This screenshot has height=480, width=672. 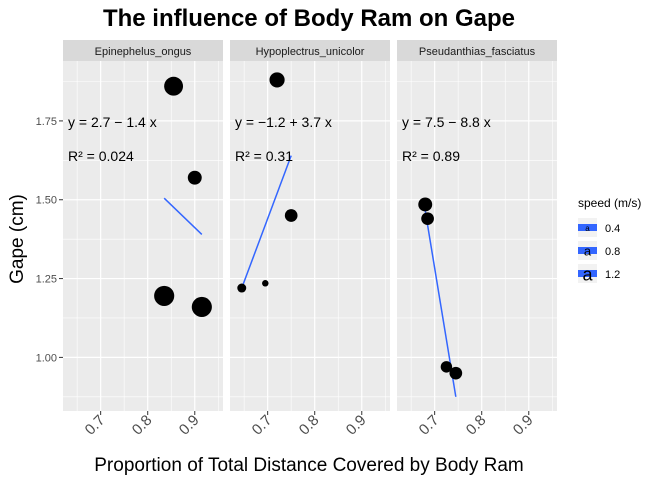 I want to click on facet-strip-label: Hypoplectrus_unicolor, so click(x=310, y=52).